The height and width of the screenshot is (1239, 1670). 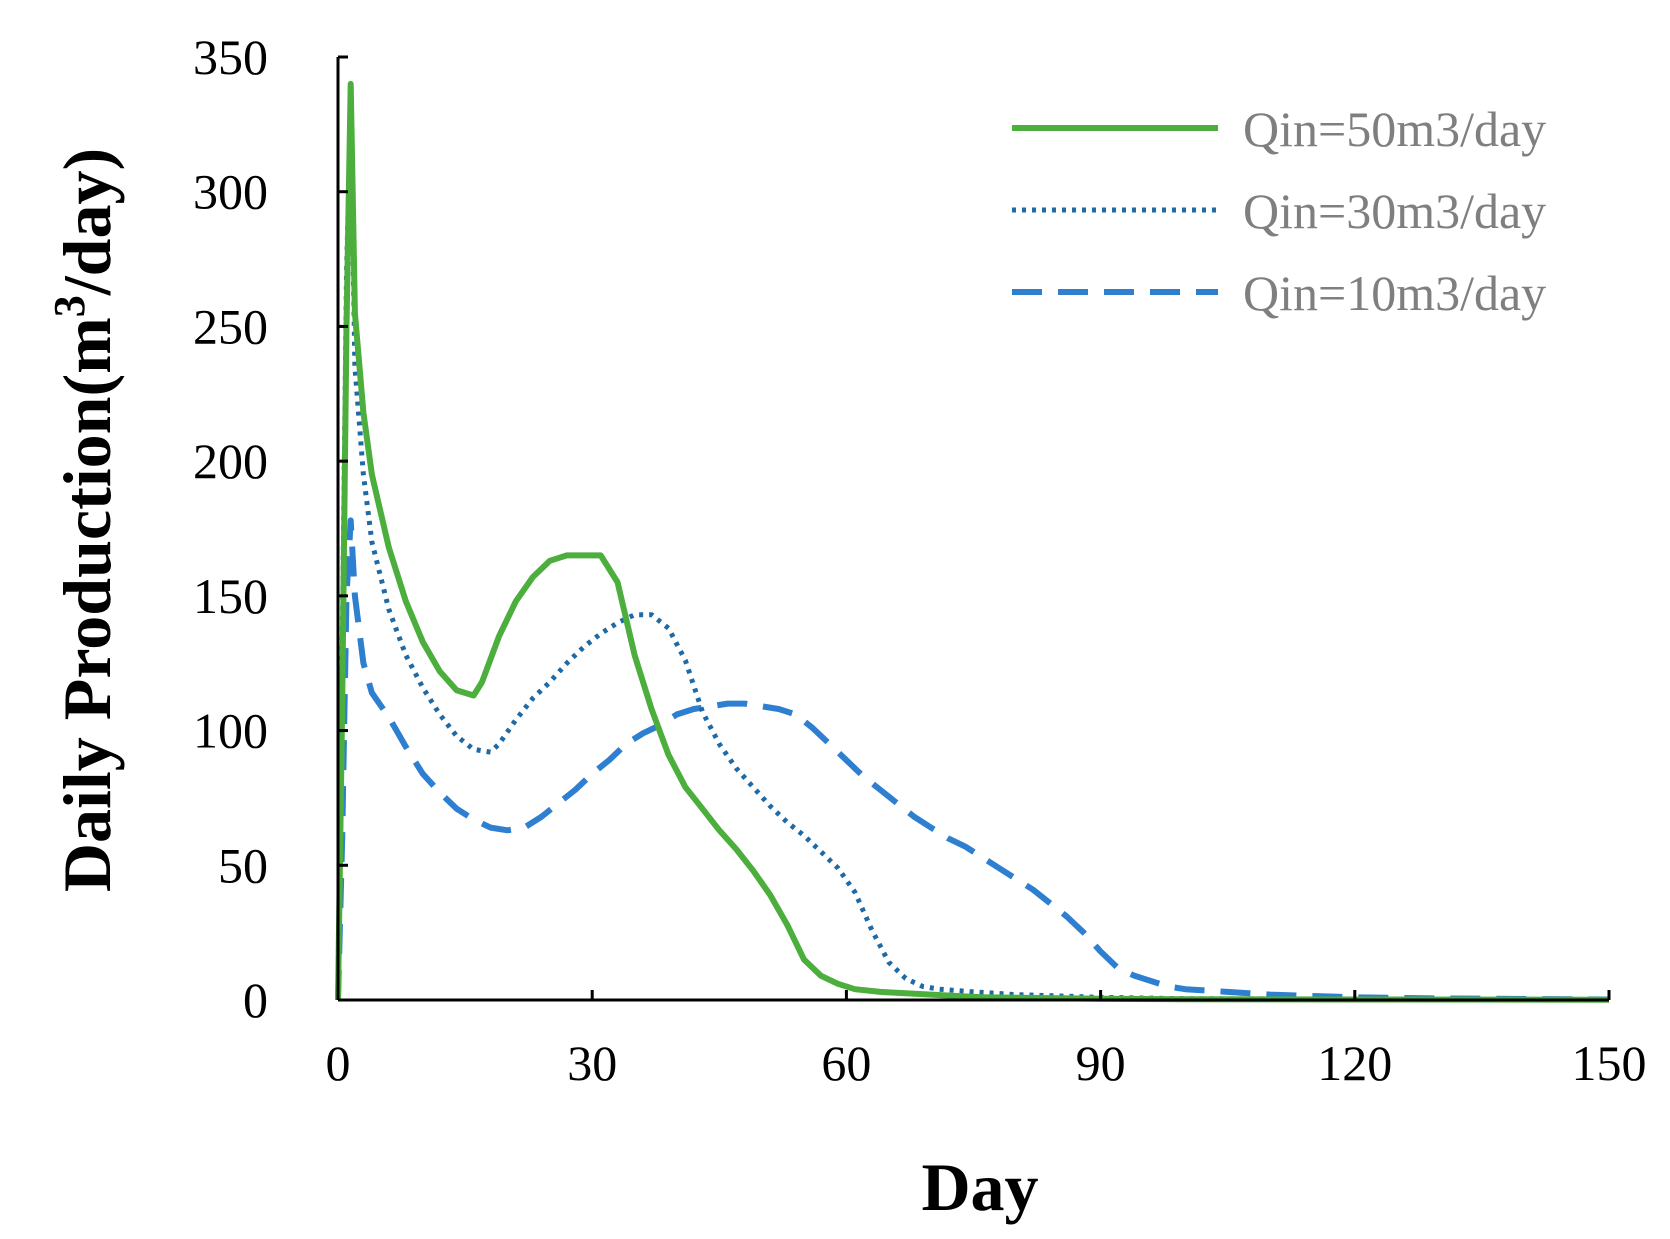 I want to click on x-axis-title: Day, so click(x=979, y=1187).